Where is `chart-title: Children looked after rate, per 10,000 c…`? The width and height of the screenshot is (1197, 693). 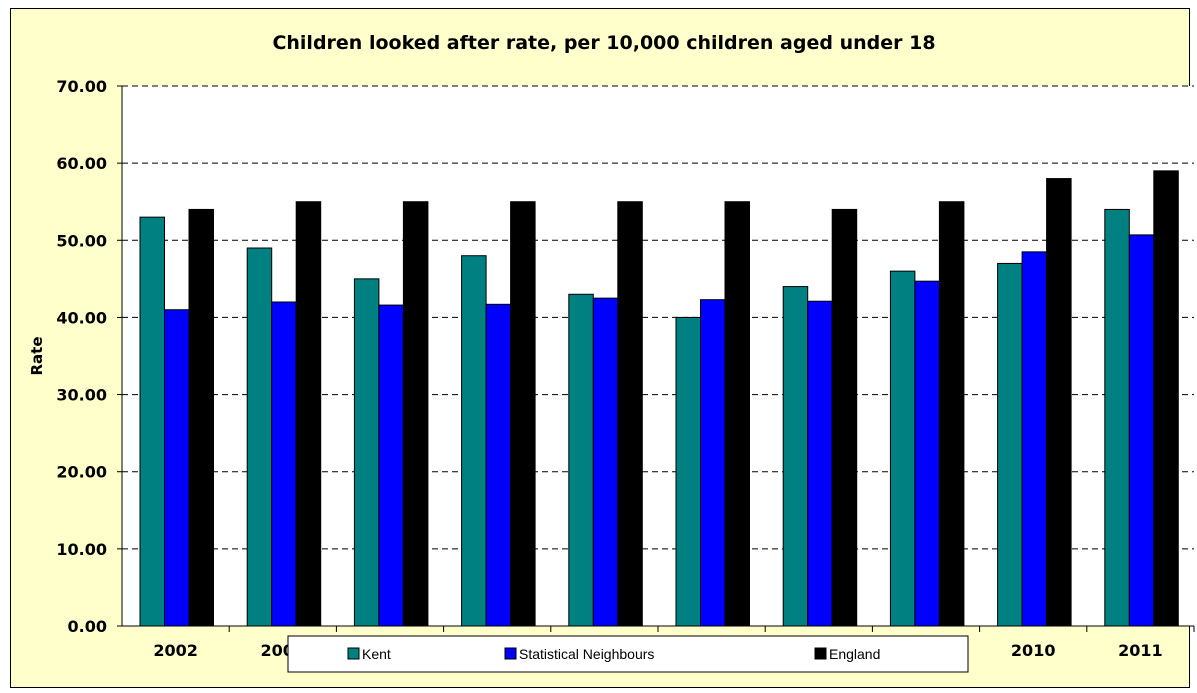
chart-title: Children looked after rate, per 10,000 c… is located at coordinates (603, 43).